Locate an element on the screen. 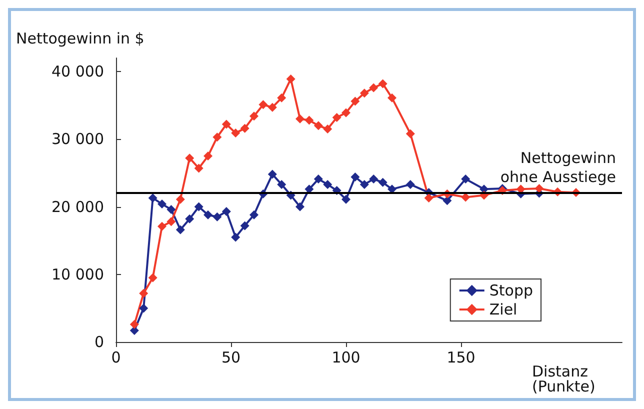 The image size is (644, 409). x-tick-label: 50 is located at coordinates (231, 357).